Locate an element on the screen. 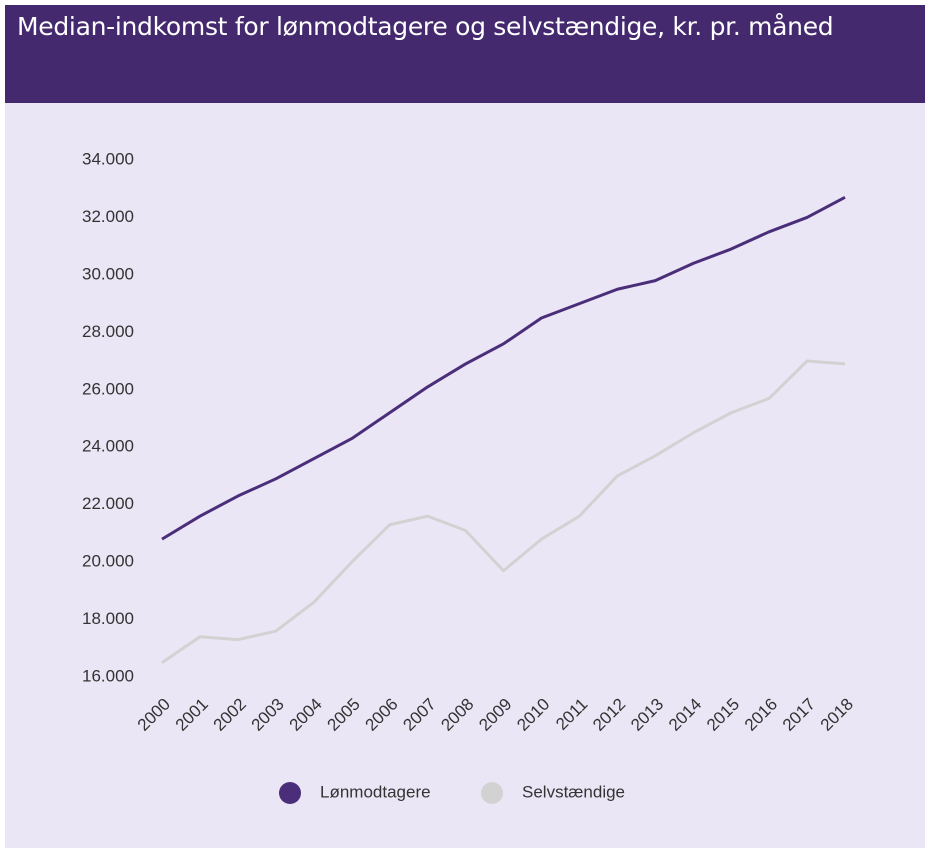 This screenshot has height=848, width=928. x-tick-label: 2003 is located at coordinates (268, 715).